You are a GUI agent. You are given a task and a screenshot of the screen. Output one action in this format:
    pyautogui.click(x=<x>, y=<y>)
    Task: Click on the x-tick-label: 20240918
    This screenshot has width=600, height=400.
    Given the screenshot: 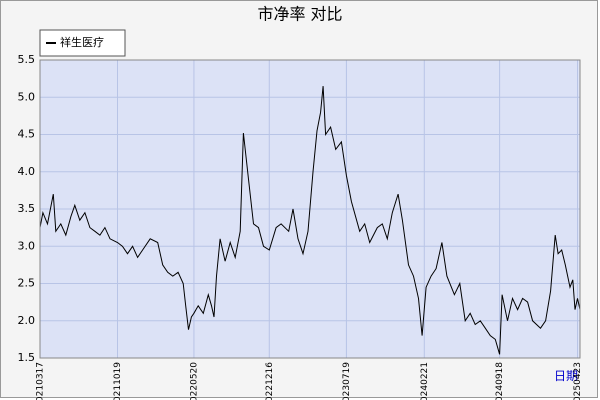 What is the action you would take?
    pyautogui.click(x=500, y=381)
    